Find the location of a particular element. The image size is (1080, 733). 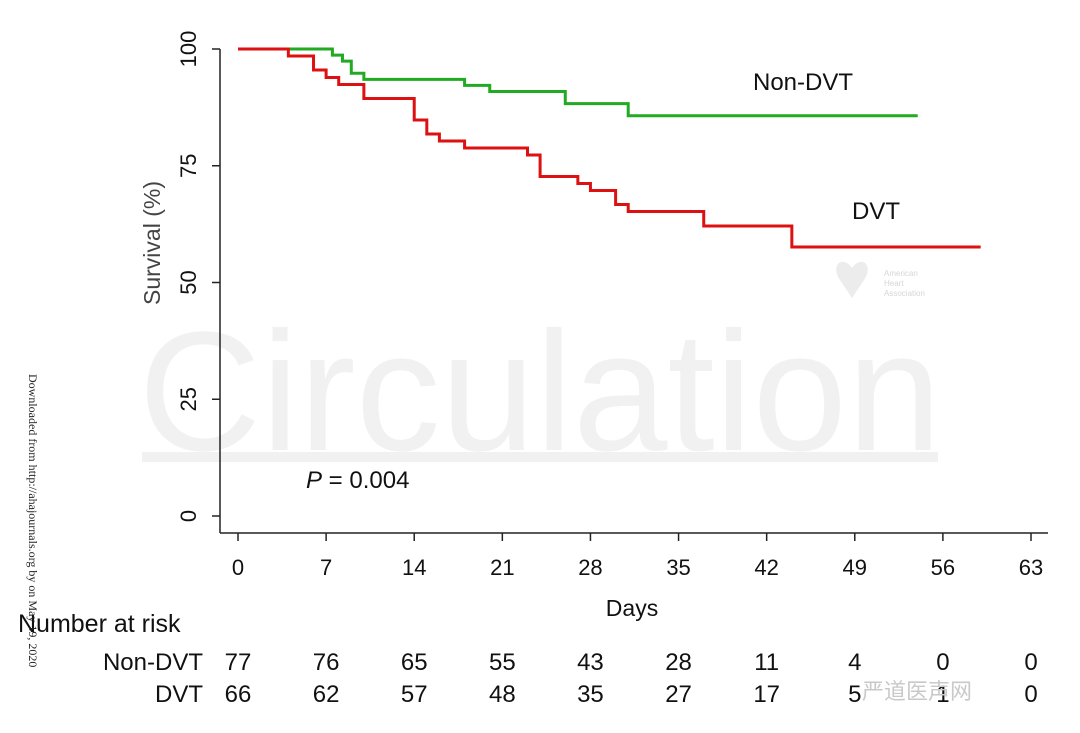

logo-text: American is located at coordinates (901, 273).